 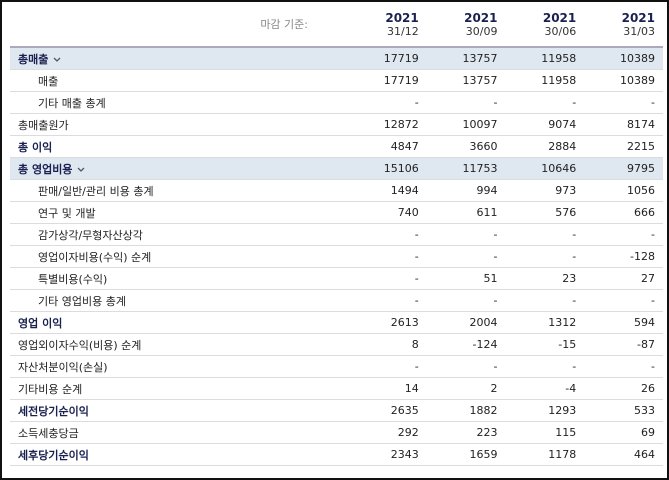 What do you see at coordinates (466, 146) in the screenshot?
I see `value-cell: 3660` at bounding box center [466, 146].